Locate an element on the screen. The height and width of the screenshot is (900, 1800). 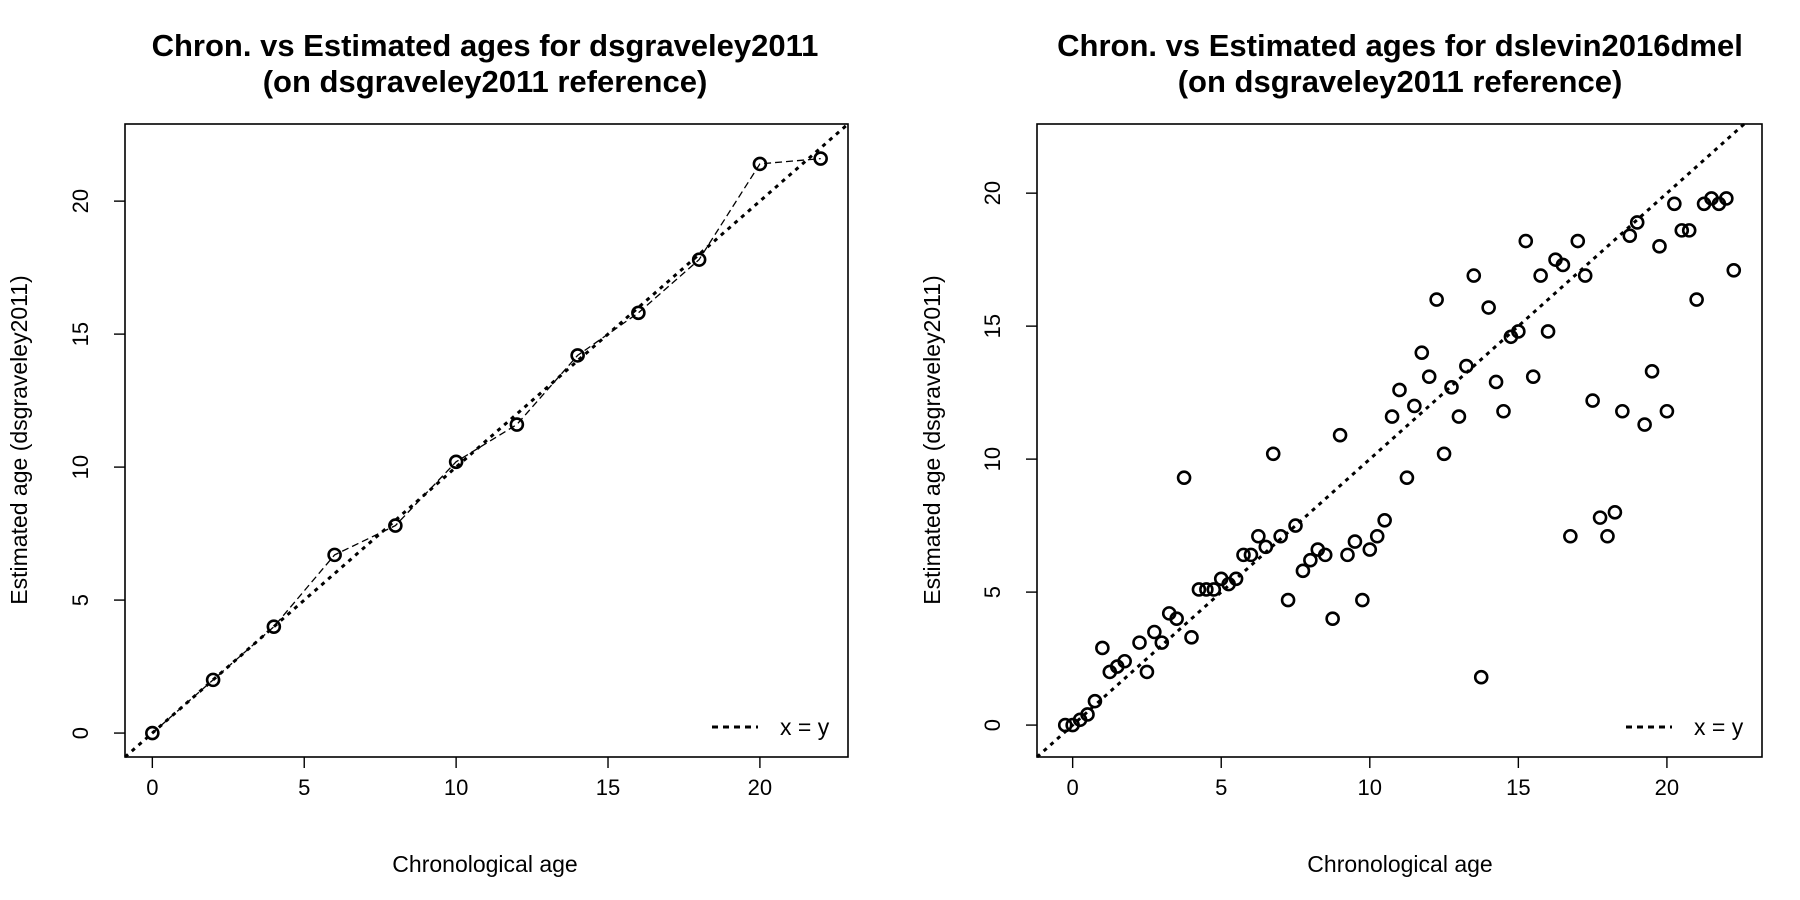
y-axis: 0 5 10 15 20 is located at coordinates (96, 464).